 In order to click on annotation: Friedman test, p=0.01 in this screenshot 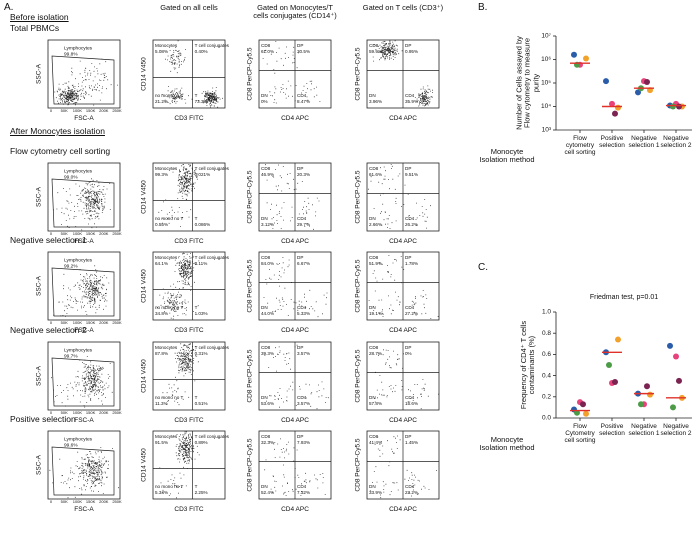, I will do `click(624, 297)`.